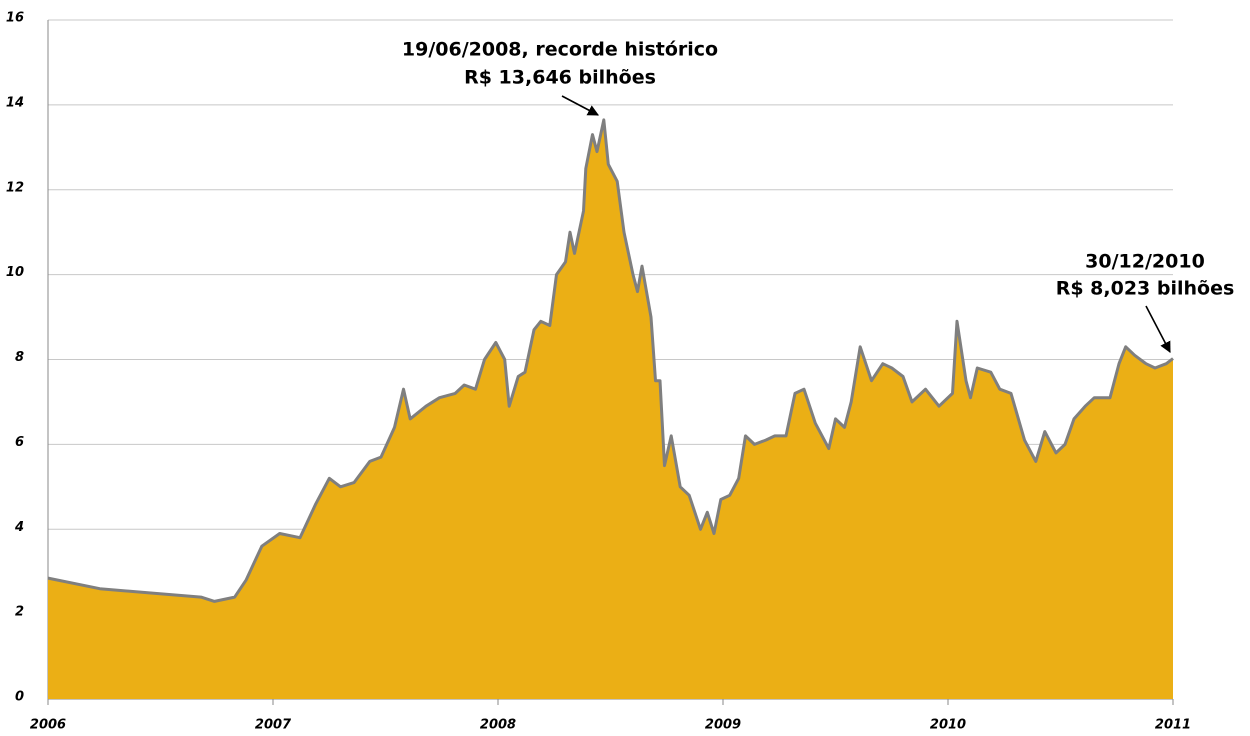 The image size is (1250, 736). Describe the element at coordinates (19, 442) in the screenshot. I see `y-tick-label: 6` at that location.